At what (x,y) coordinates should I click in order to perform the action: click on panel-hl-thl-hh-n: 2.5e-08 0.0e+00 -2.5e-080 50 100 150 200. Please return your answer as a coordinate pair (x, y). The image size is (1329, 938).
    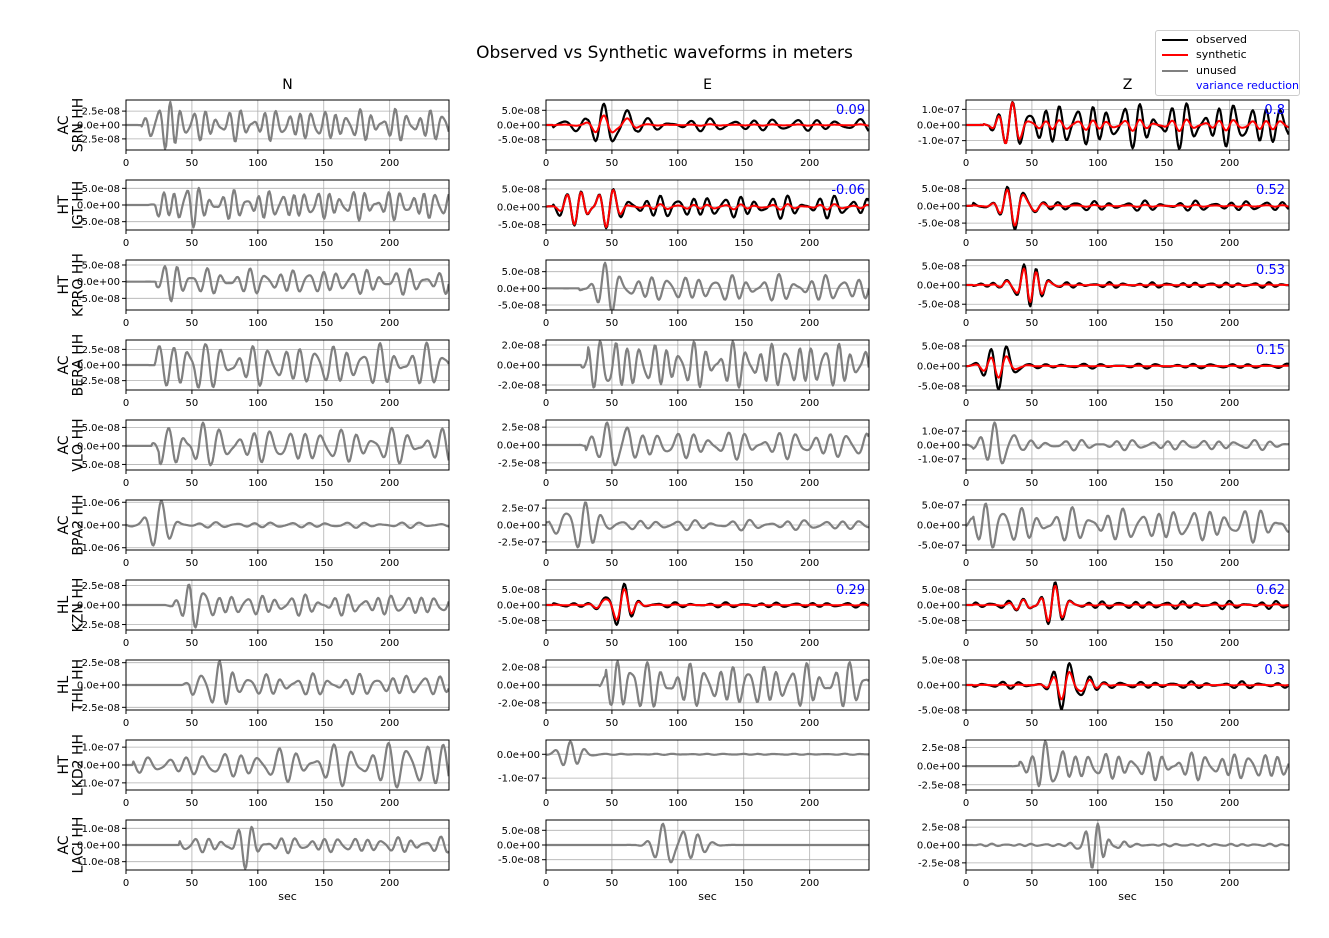
    Looking at the image, I should click on (263, 693).